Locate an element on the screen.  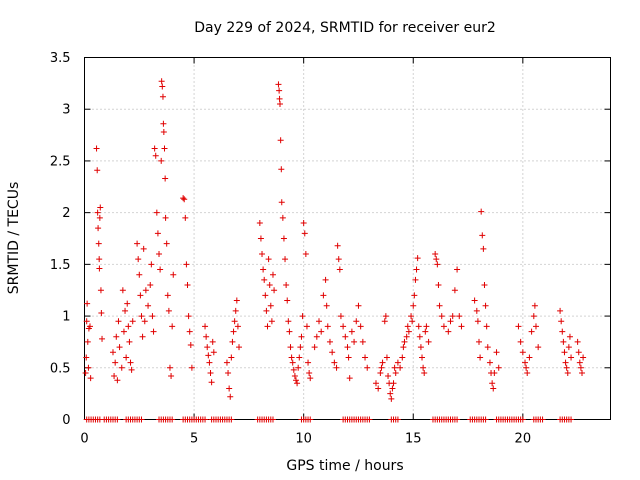
y-tick-labels: 0 0.5 1 1.5 2 2.5 3 3.5 is located at coordinates (60, 239).